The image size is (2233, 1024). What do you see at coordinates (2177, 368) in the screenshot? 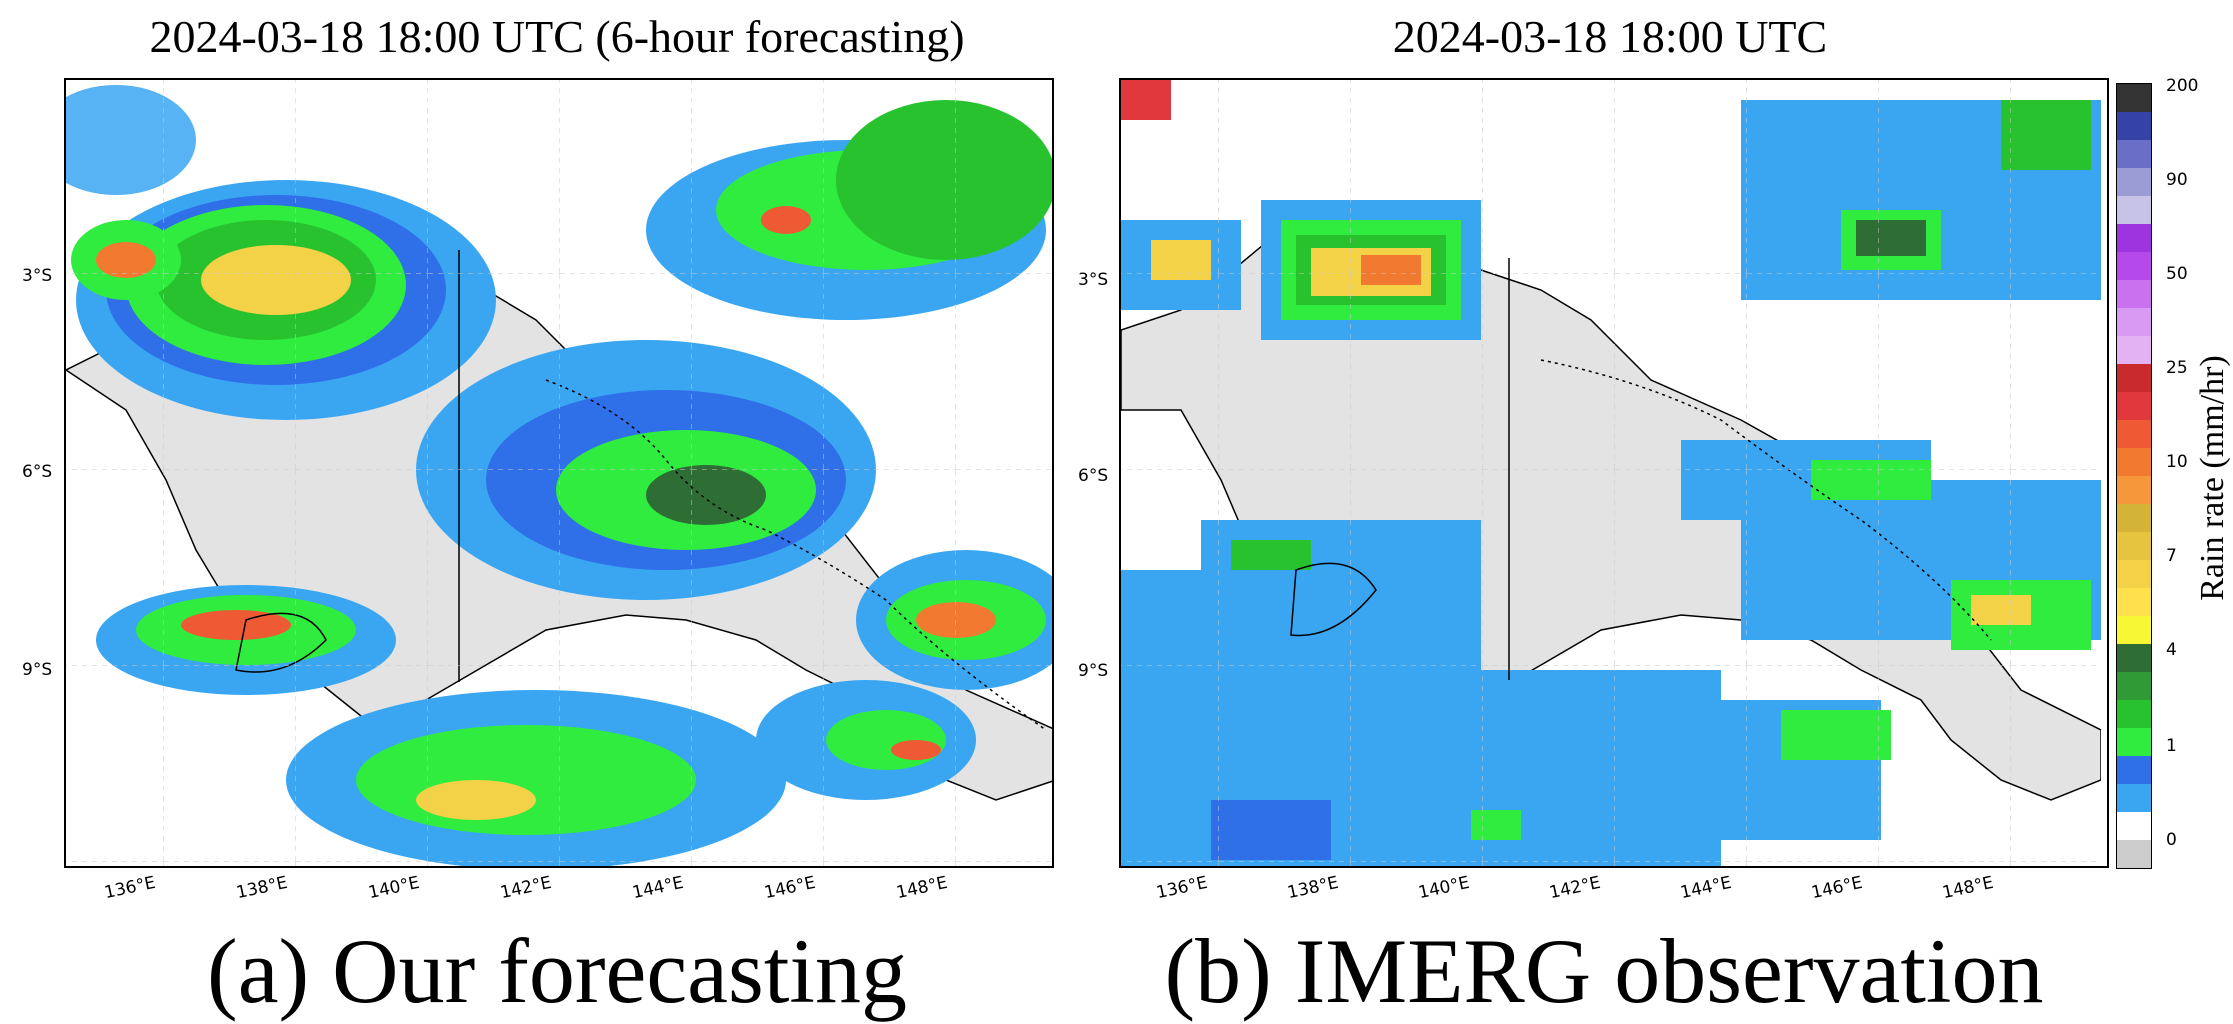
I see `colorbar-label-25: 25` at bounding box center [2177, 368].